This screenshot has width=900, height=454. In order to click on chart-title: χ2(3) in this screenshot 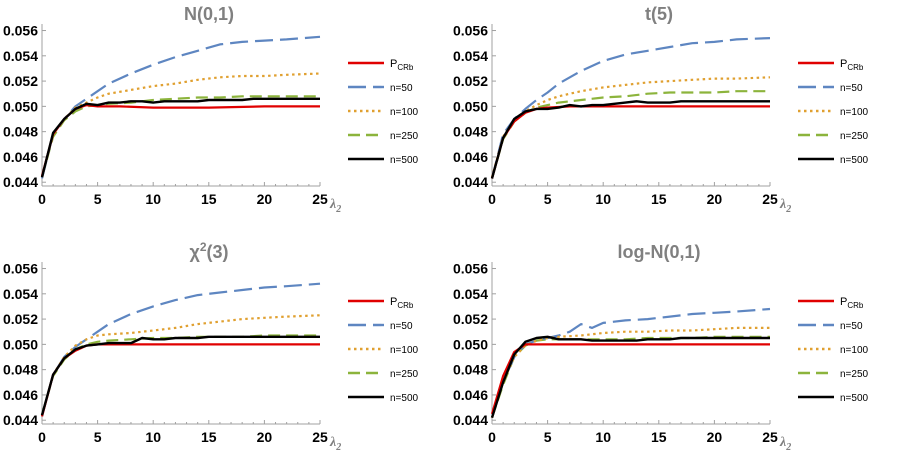, I will do `click(208, 251)`.